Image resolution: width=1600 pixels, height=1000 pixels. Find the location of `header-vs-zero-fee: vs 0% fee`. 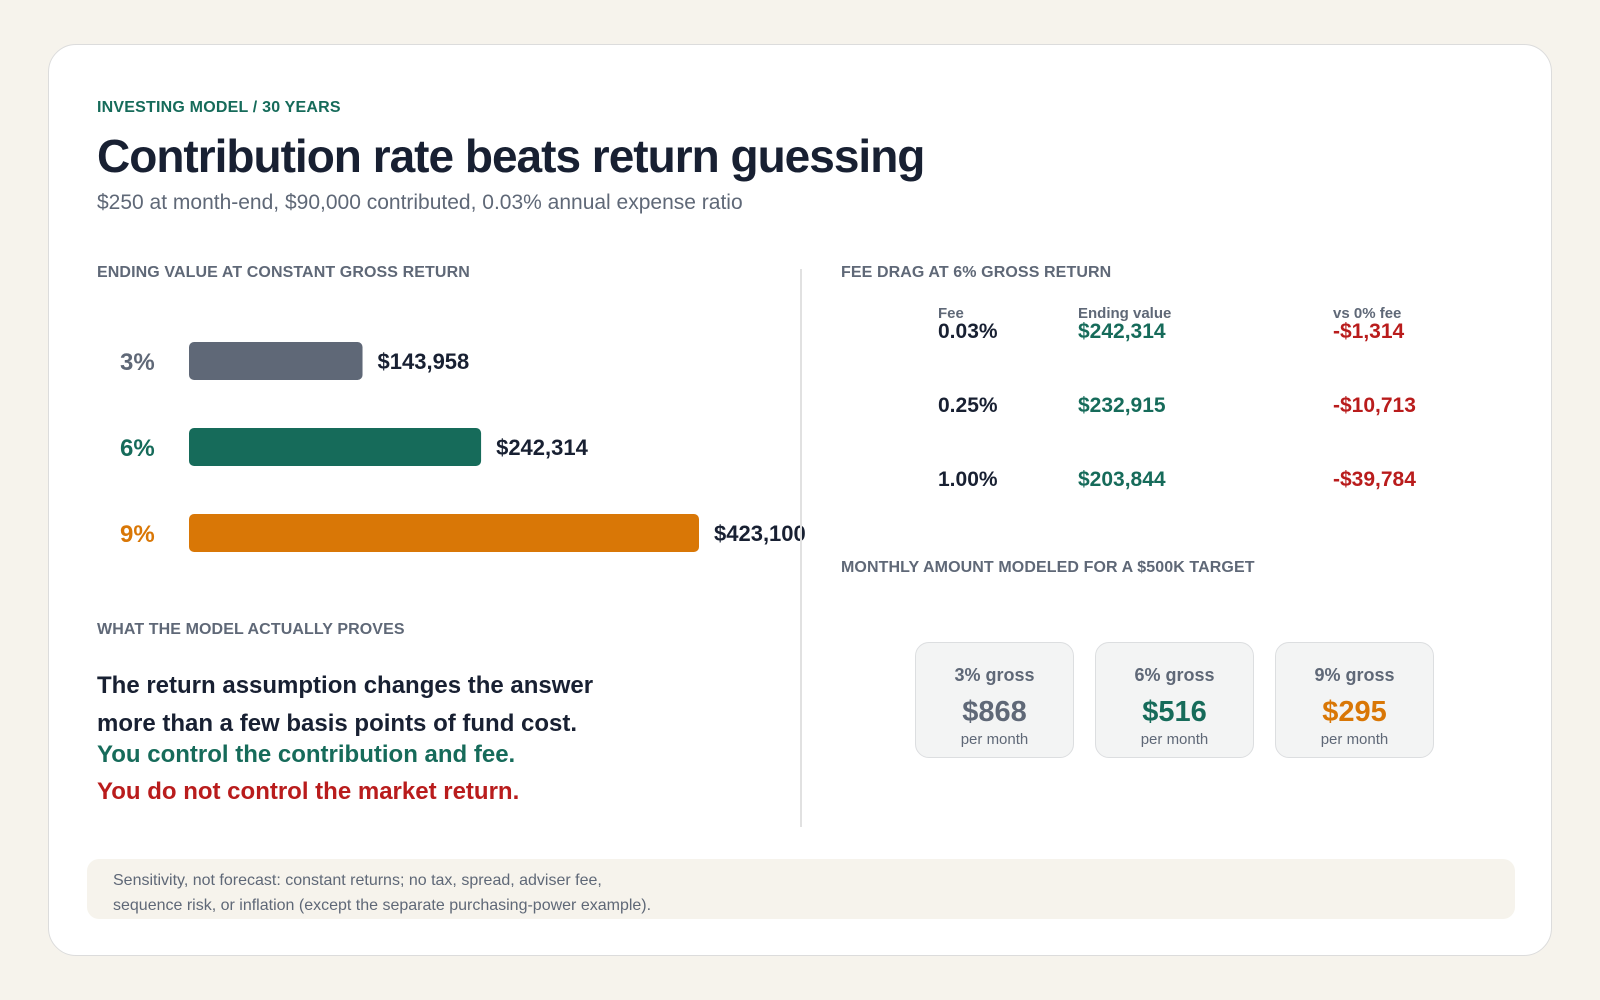

header-vs-zero-fee: vs 0% fee is located at coordinates (1367, 313).